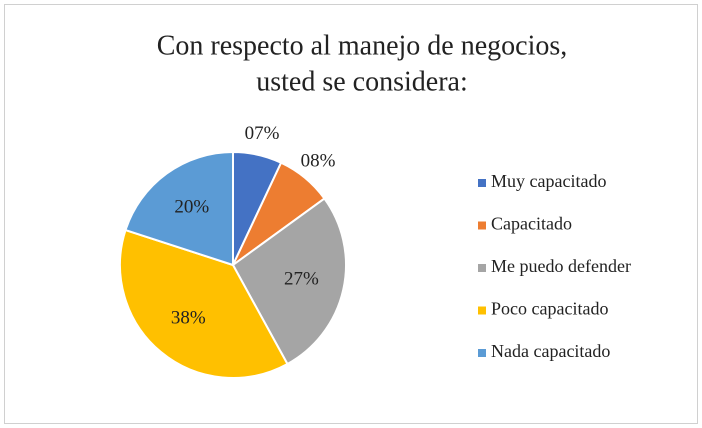 This screenshot has height=428, width=702. What do you see at coordinates (531, 224) in the screenshot?
I see `legend-label: Capacitado` at bounding box center [531, 224].